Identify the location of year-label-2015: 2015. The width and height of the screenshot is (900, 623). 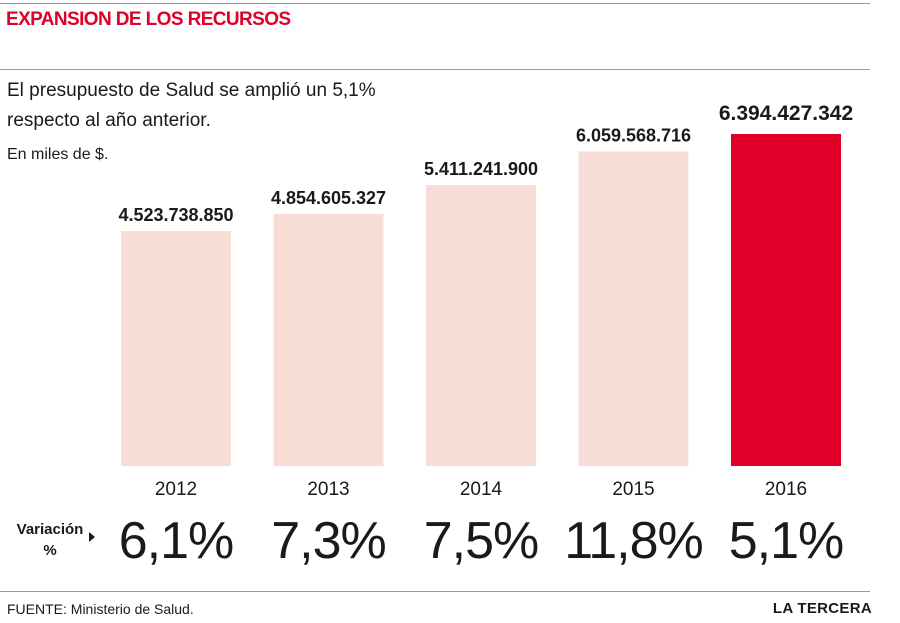
(633, 489).